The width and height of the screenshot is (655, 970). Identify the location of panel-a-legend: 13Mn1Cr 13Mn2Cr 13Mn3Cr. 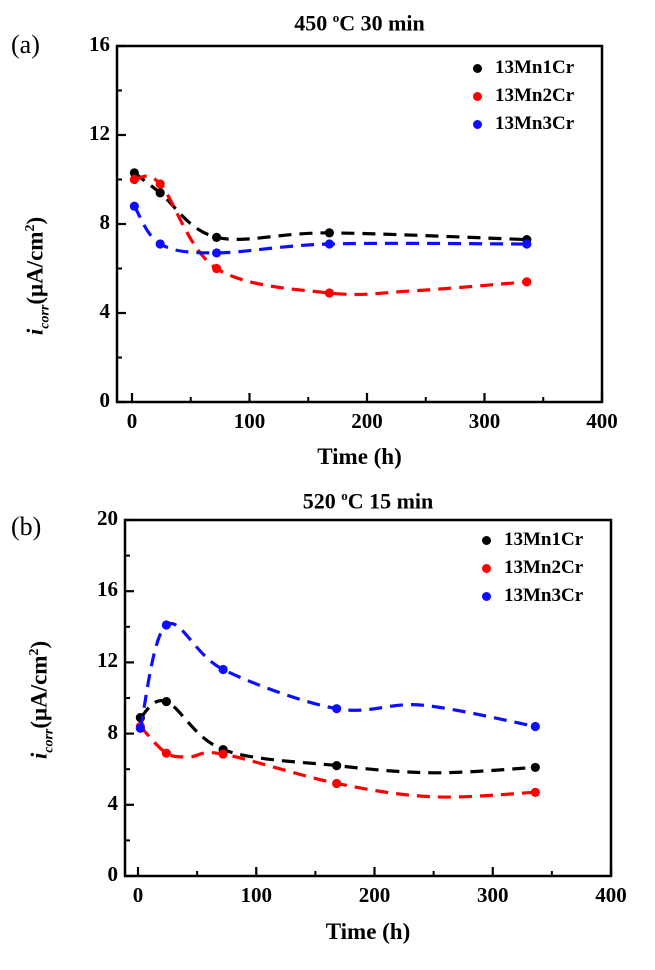
(523, 96).